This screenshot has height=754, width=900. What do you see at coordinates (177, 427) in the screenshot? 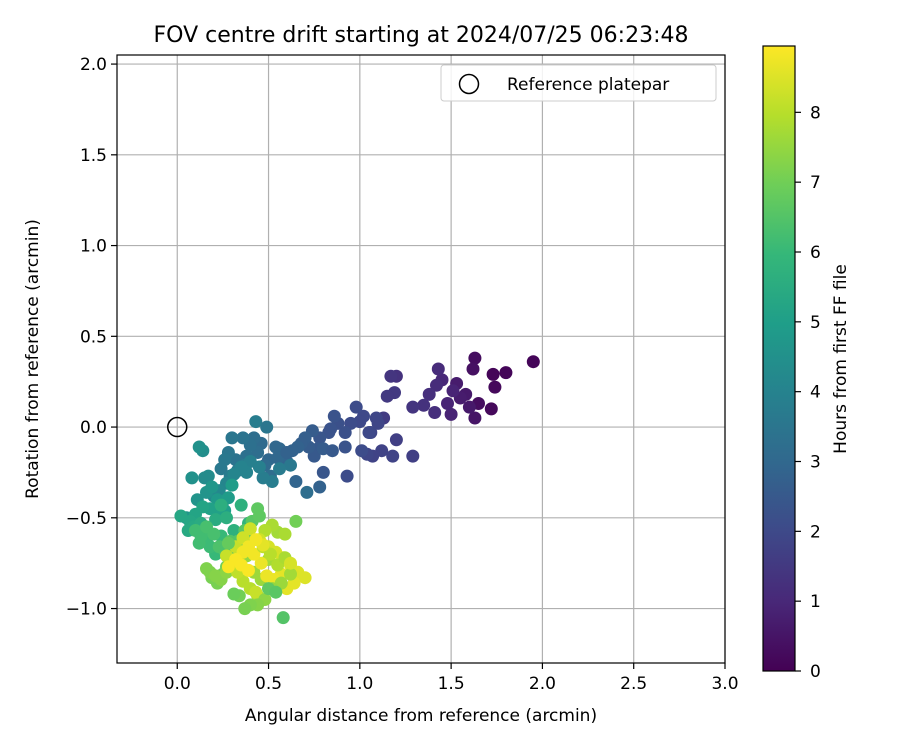
I see `reference-point-marker` at bounding box center [177, 427].